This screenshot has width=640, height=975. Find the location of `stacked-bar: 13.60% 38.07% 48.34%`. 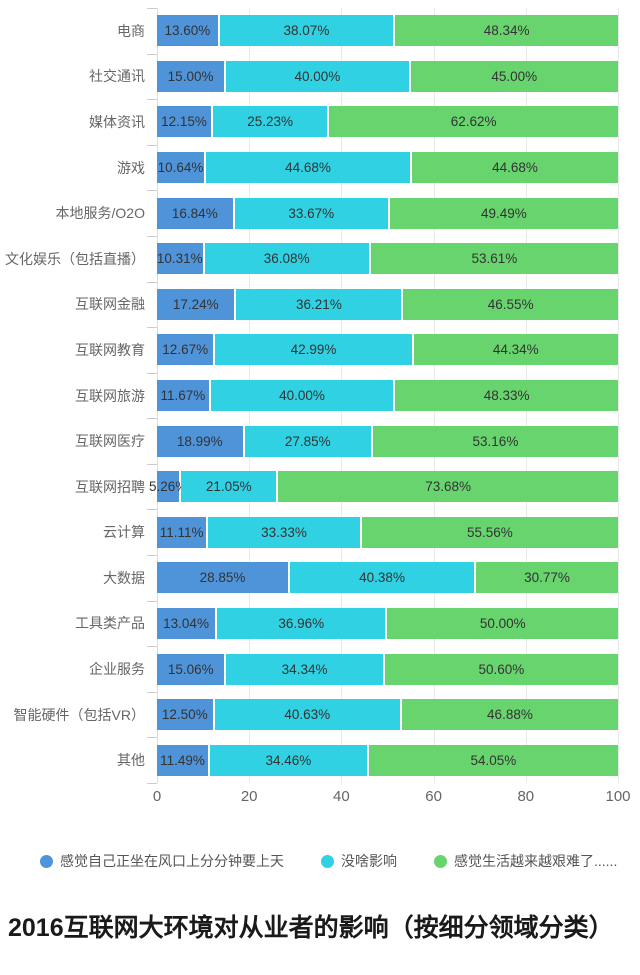

stacked-bar: 13.60% 38.07% 48.34% is located at coordinates (387, 31).